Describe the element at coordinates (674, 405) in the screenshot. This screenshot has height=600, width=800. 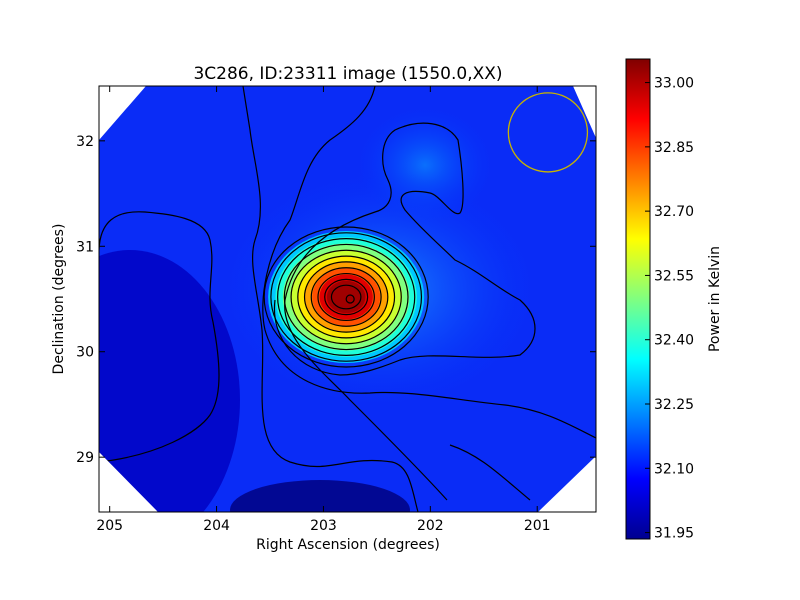
I see `colorbar-tick-label: 32.25` at that location.